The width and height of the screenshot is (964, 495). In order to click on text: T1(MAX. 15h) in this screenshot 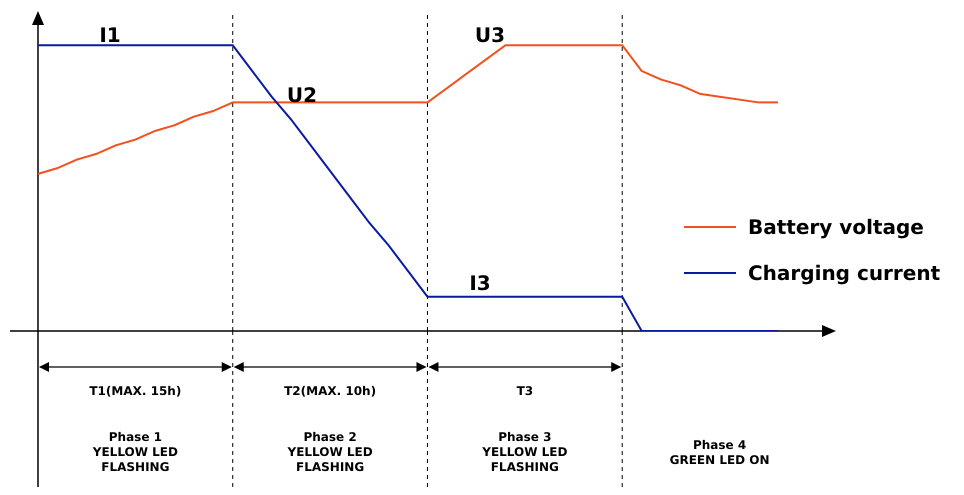, I will do `click(135, 391)`.